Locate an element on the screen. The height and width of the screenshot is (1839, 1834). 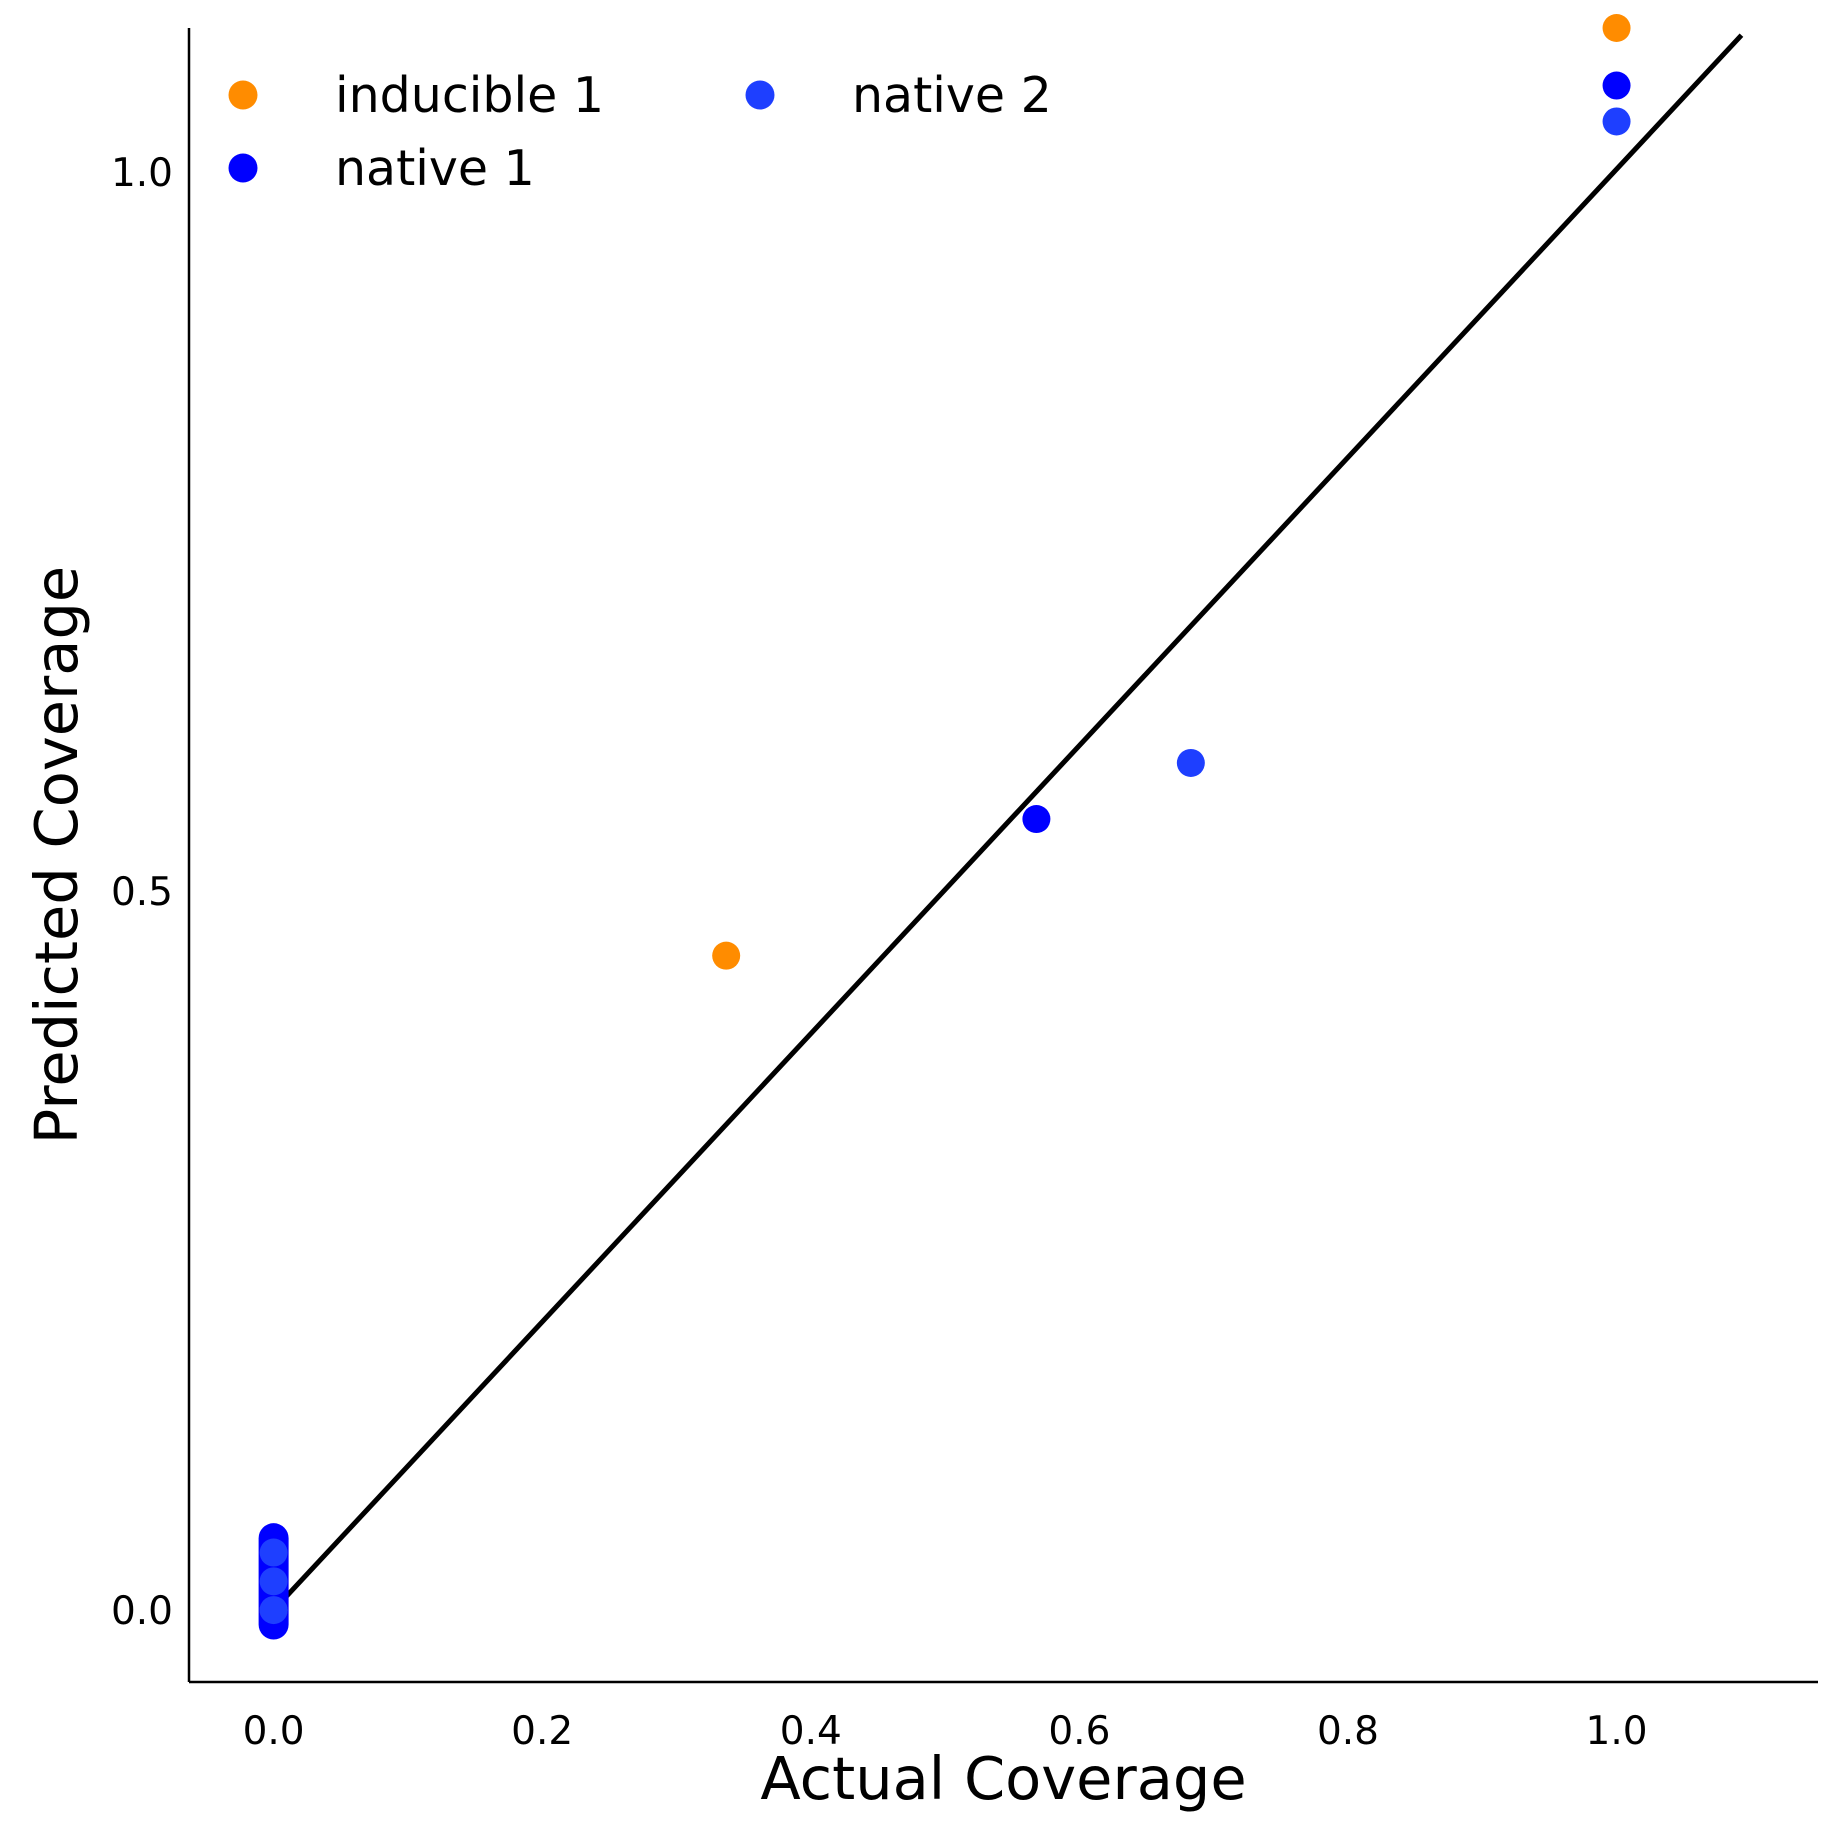
legend-label: native 2 is located at coordinates (952, 95).